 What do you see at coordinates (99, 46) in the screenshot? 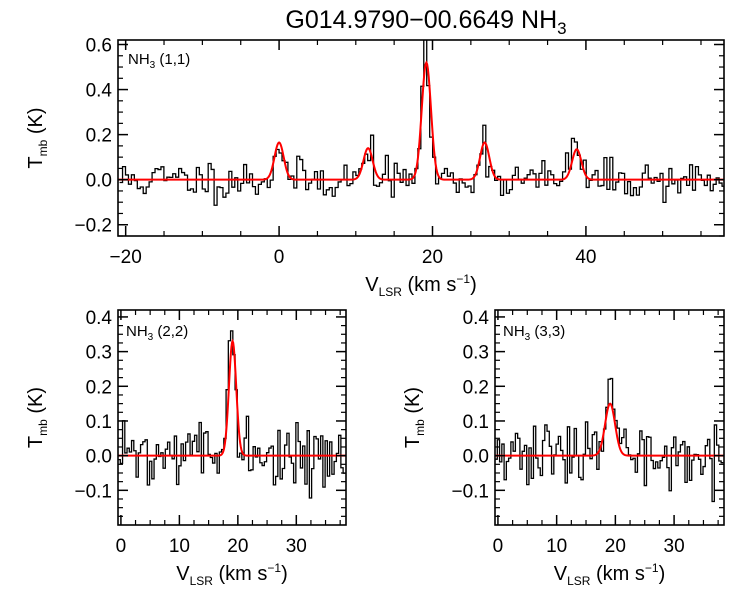
I see `y-tick-label: 0.6` at bounding box center [99, 46].